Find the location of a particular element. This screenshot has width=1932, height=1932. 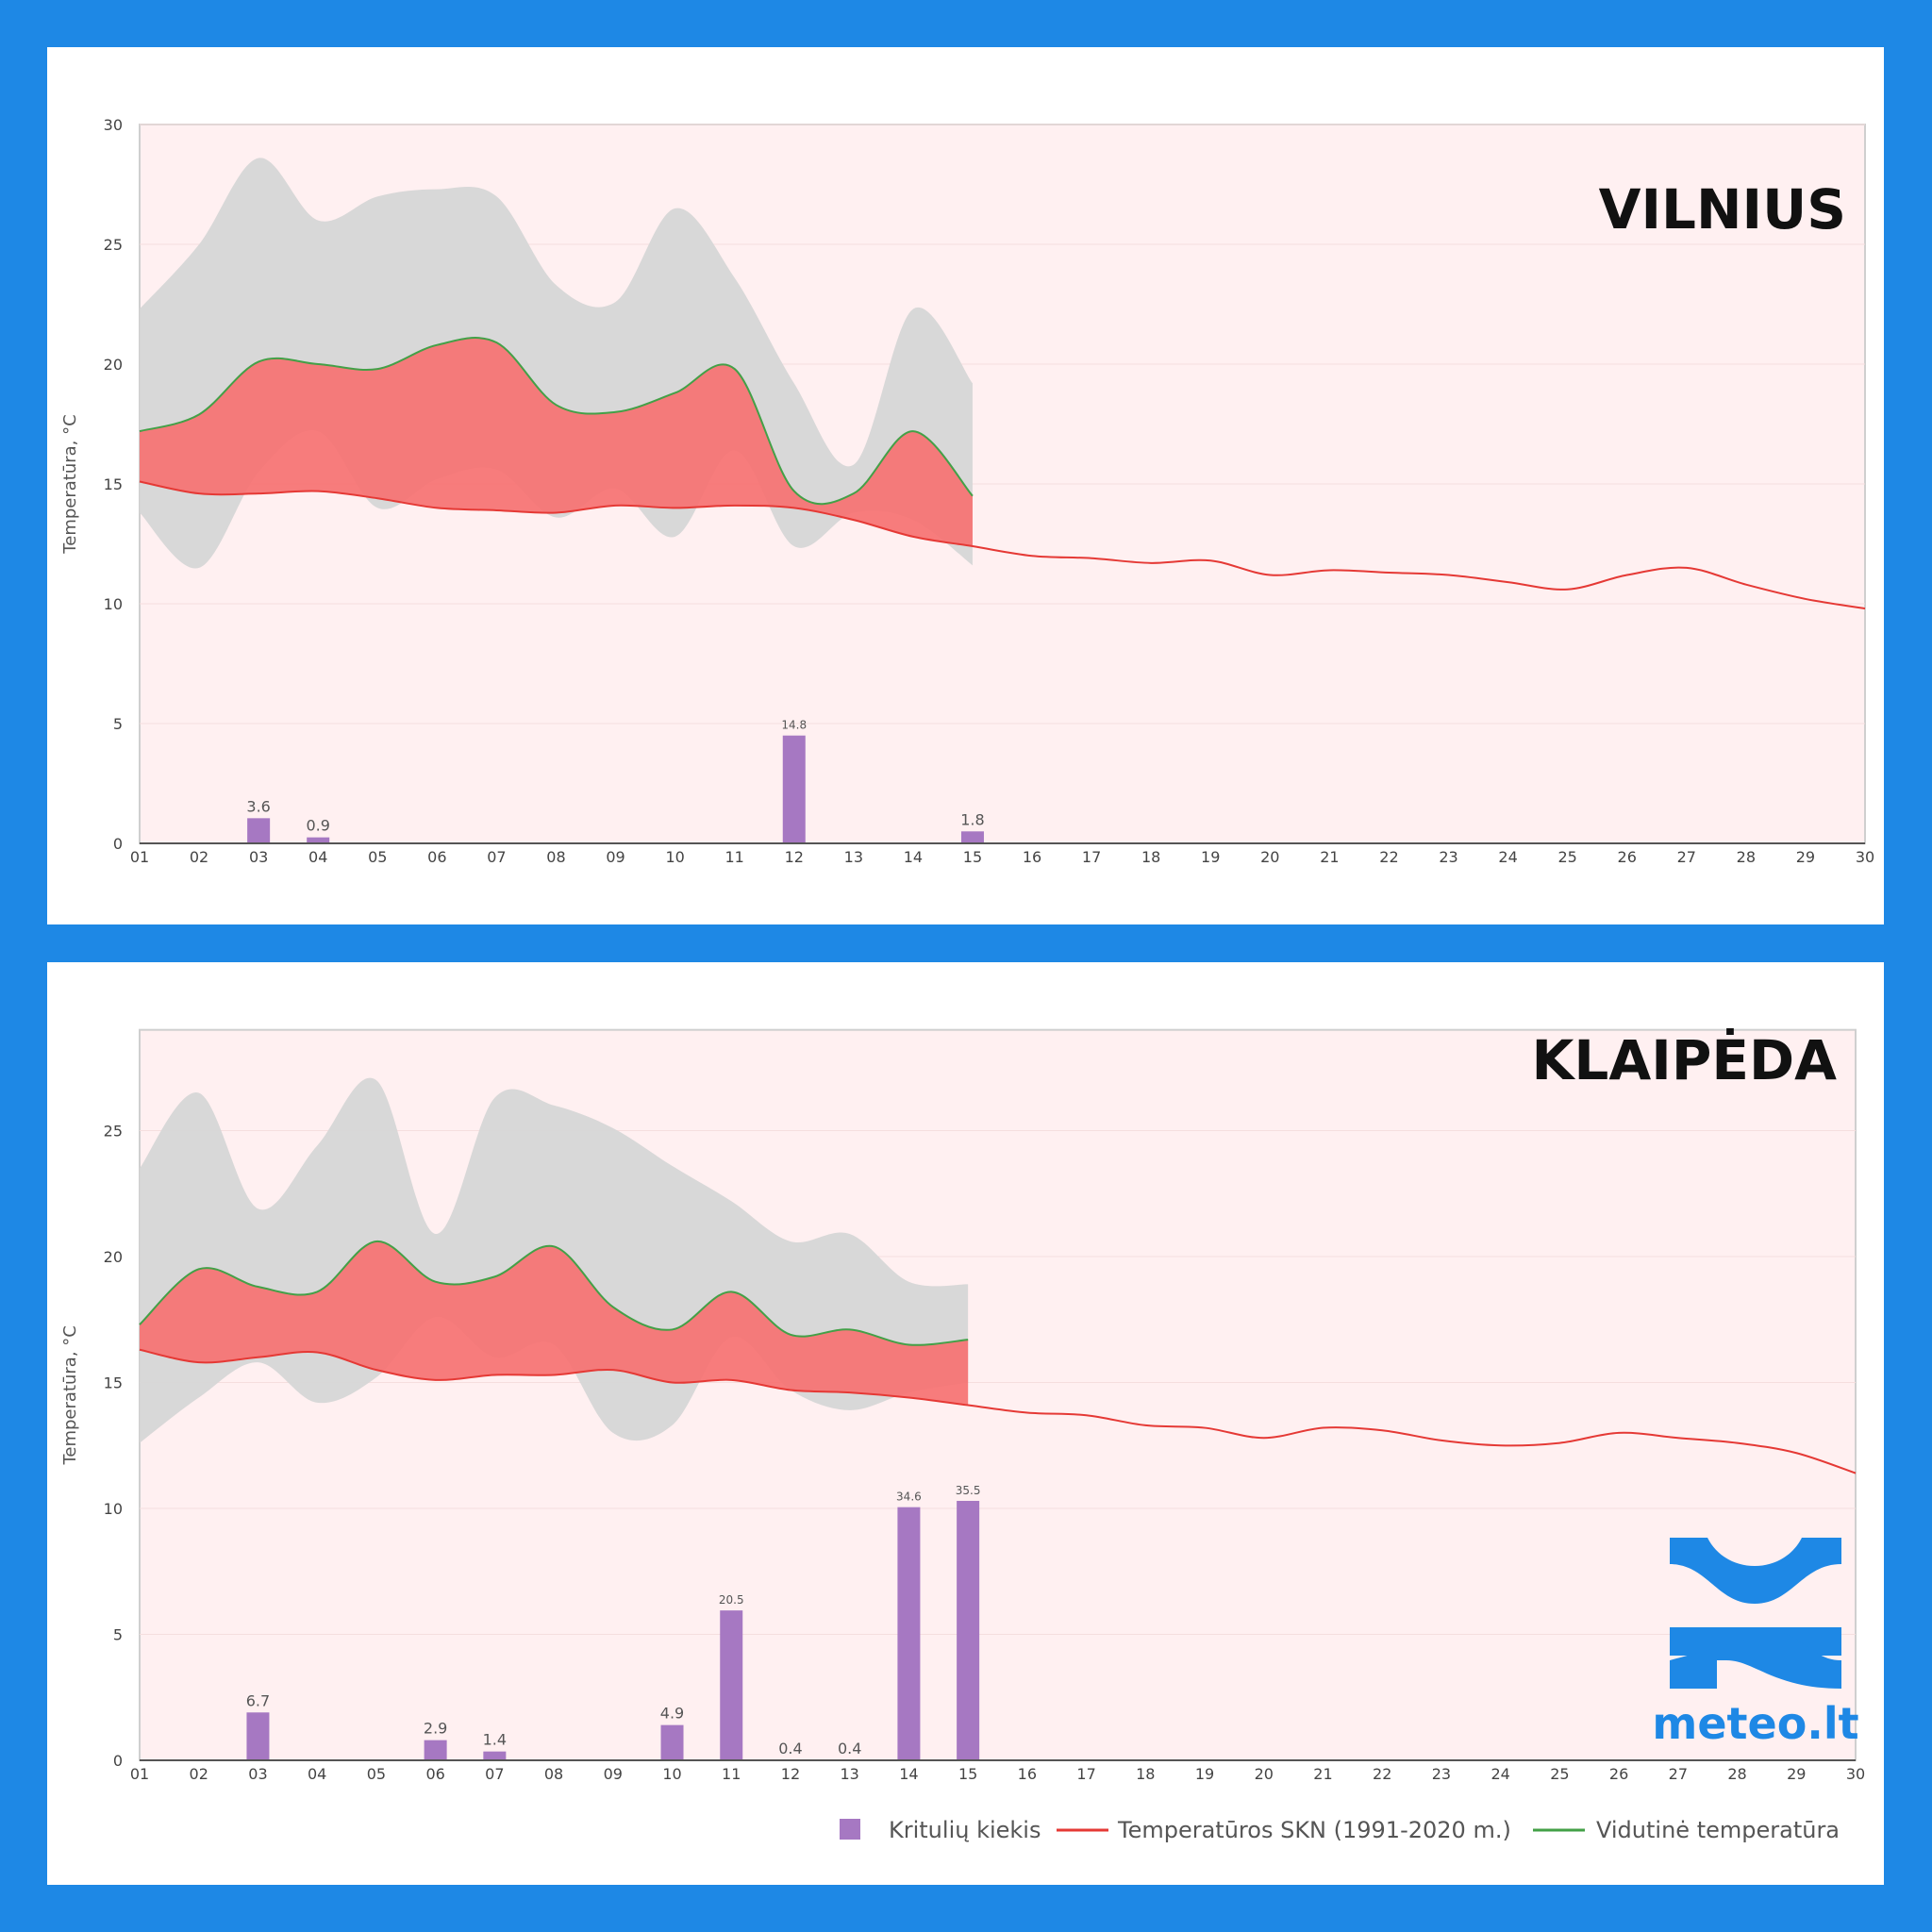

precip-bar-label: 4.9 is located at coordinates (672, 1714).